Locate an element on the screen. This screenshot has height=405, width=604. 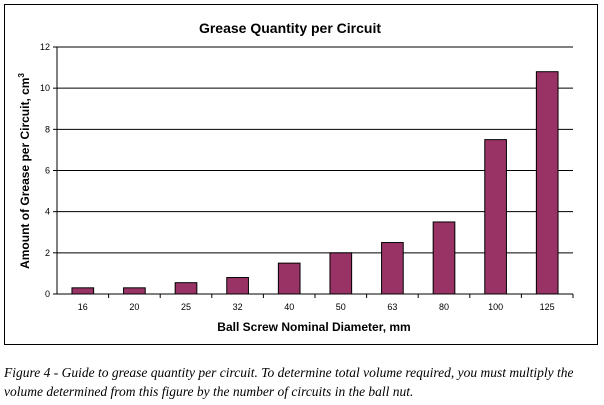
x-tick-label: 100 is located at coordinates (495, 307).